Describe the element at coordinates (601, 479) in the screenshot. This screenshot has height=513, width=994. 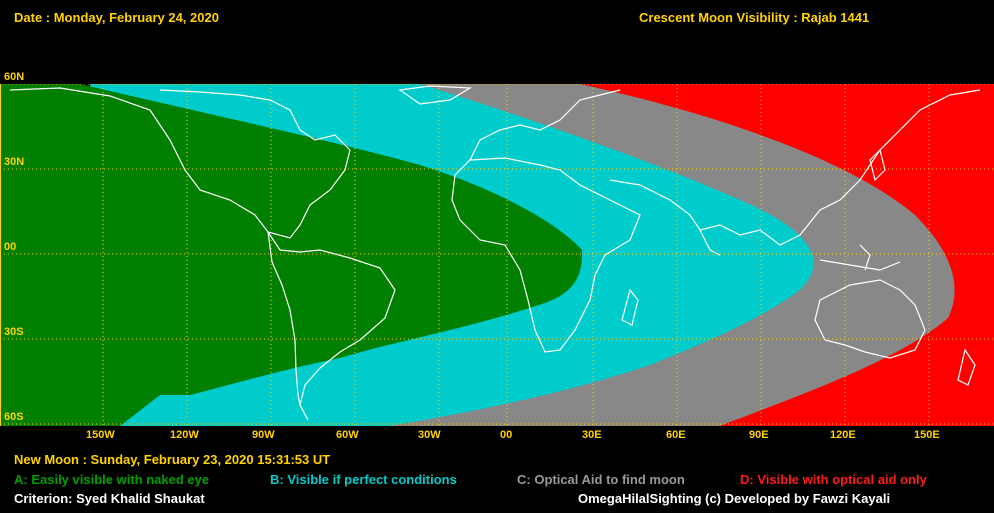
I see `legend-zone-c: C: Optical Aid to find moon` at that location.